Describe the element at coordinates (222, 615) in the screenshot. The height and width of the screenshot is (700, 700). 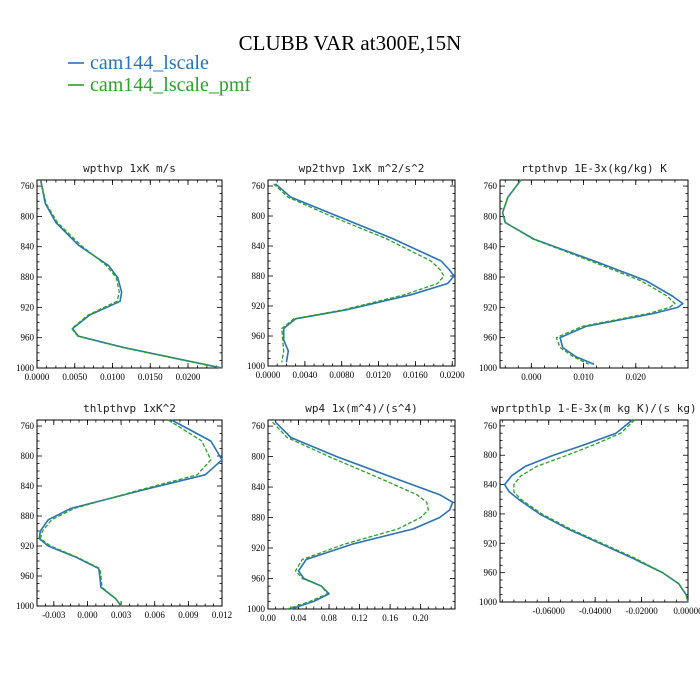
I see `x-tick-label: 0.012` at that location.